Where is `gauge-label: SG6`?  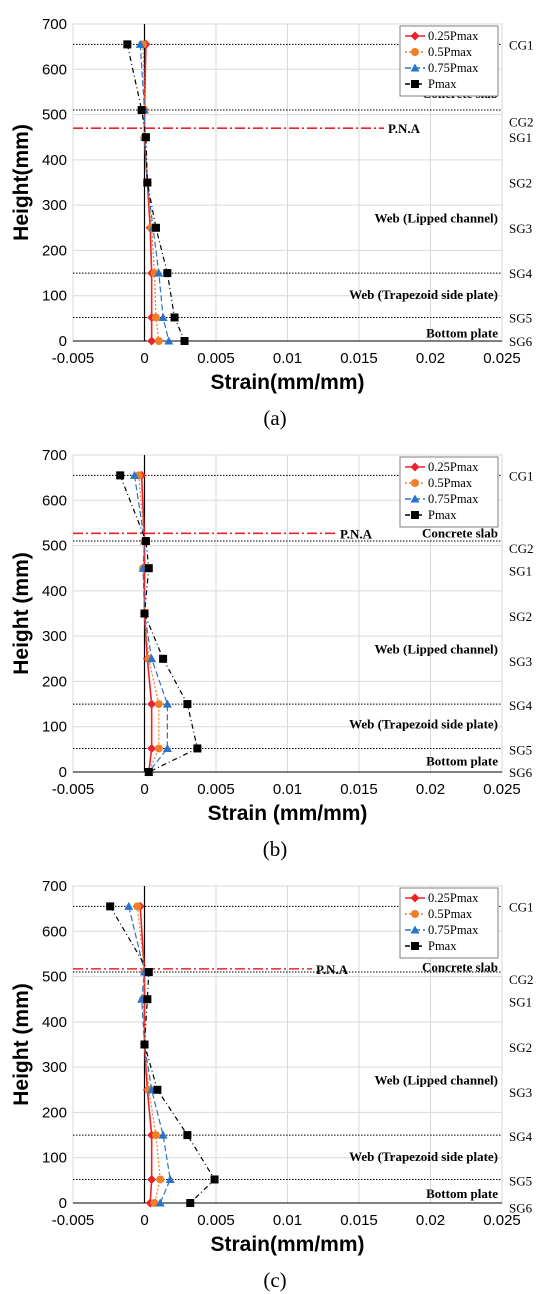 gauge-label: SG6 is located at coordinates (521, 772).